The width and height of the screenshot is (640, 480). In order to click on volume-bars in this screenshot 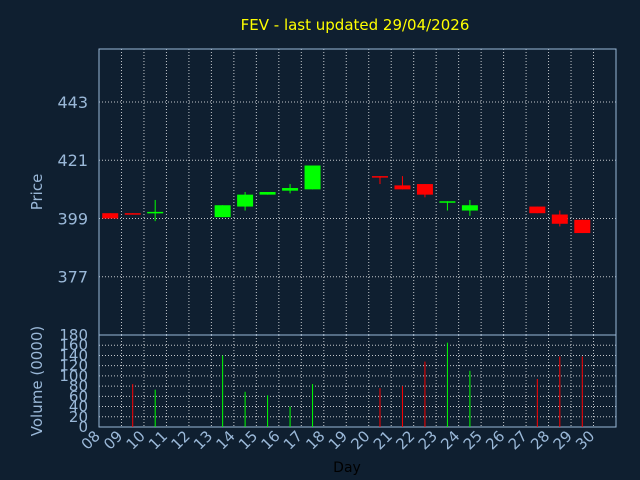, I will do `click(357, 384)`.